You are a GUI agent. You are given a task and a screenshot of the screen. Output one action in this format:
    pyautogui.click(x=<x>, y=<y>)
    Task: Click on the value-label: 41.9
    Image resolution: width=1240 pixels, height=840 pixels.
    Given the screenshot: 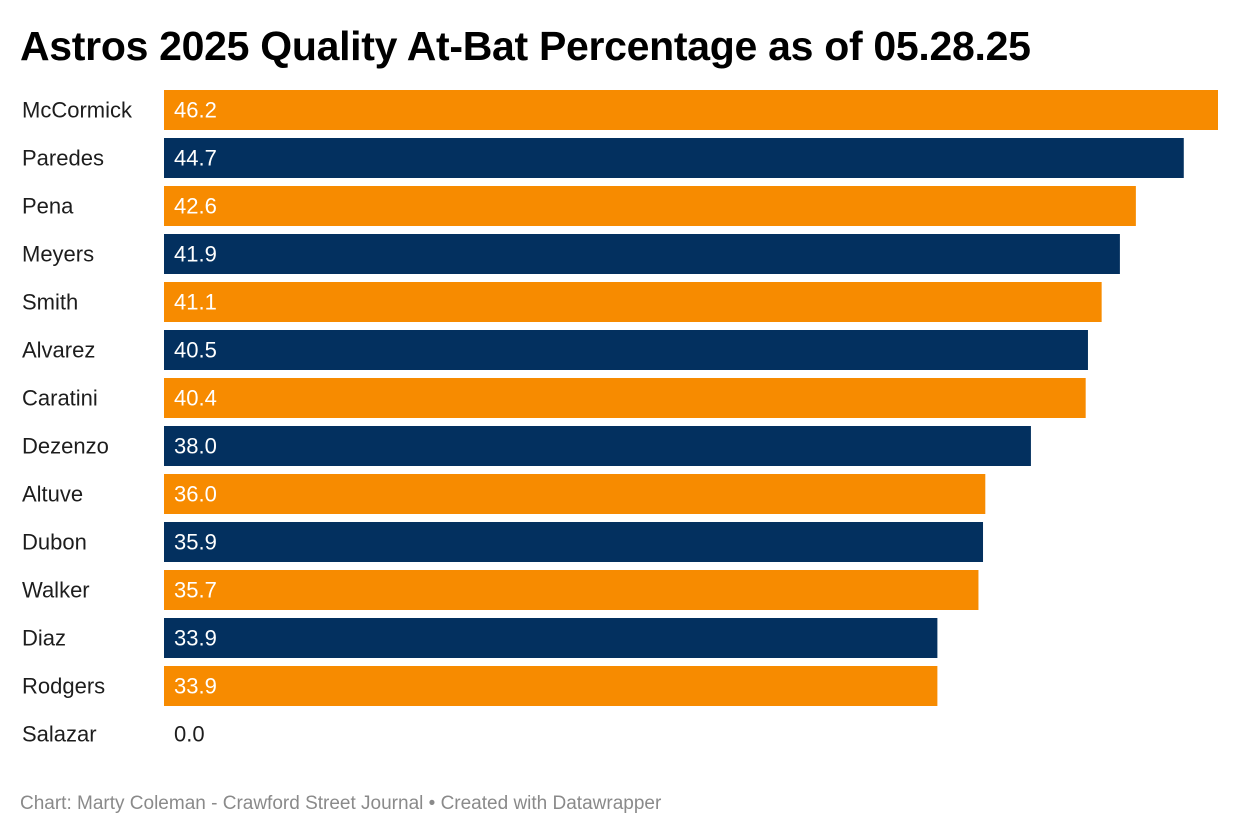 What is the action you would take?
    pyautogui.click(x=195, y=254)
    